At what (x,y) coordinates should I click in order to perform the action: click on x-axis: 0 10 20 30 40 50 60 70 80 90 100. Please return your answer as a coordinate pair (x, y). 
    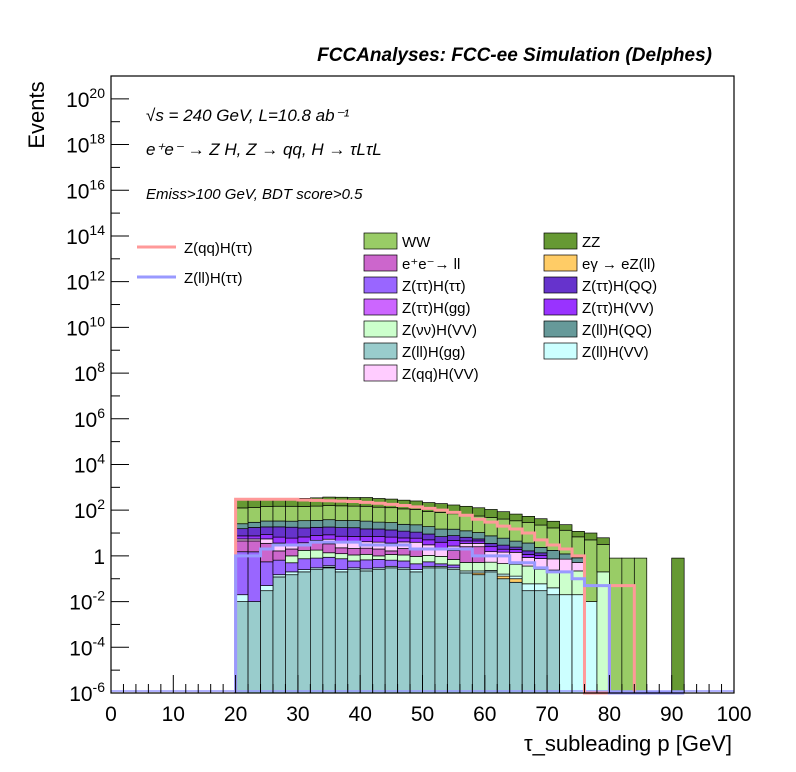
    Looking at the image, I should click on (428, 700).